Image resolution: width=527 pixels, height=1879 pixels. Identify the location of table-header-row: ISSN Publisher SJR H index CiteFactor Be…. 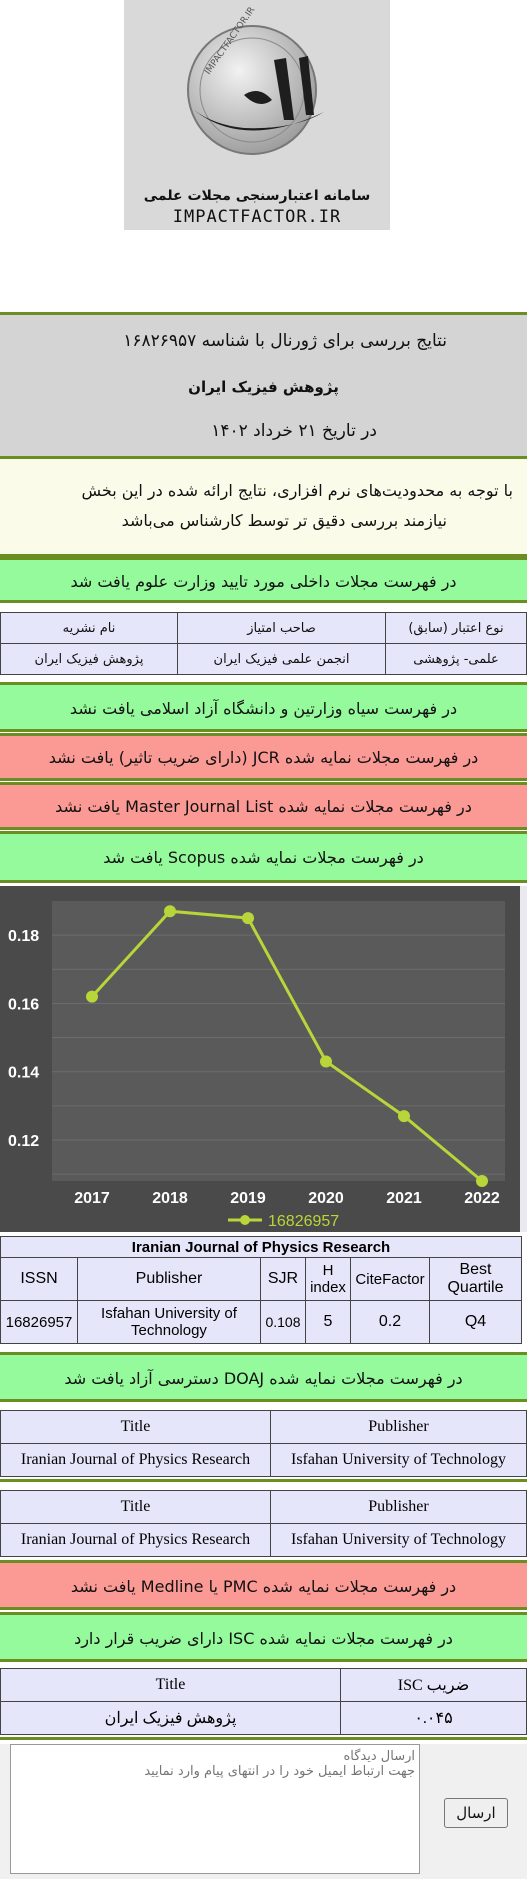
(261, 1279).